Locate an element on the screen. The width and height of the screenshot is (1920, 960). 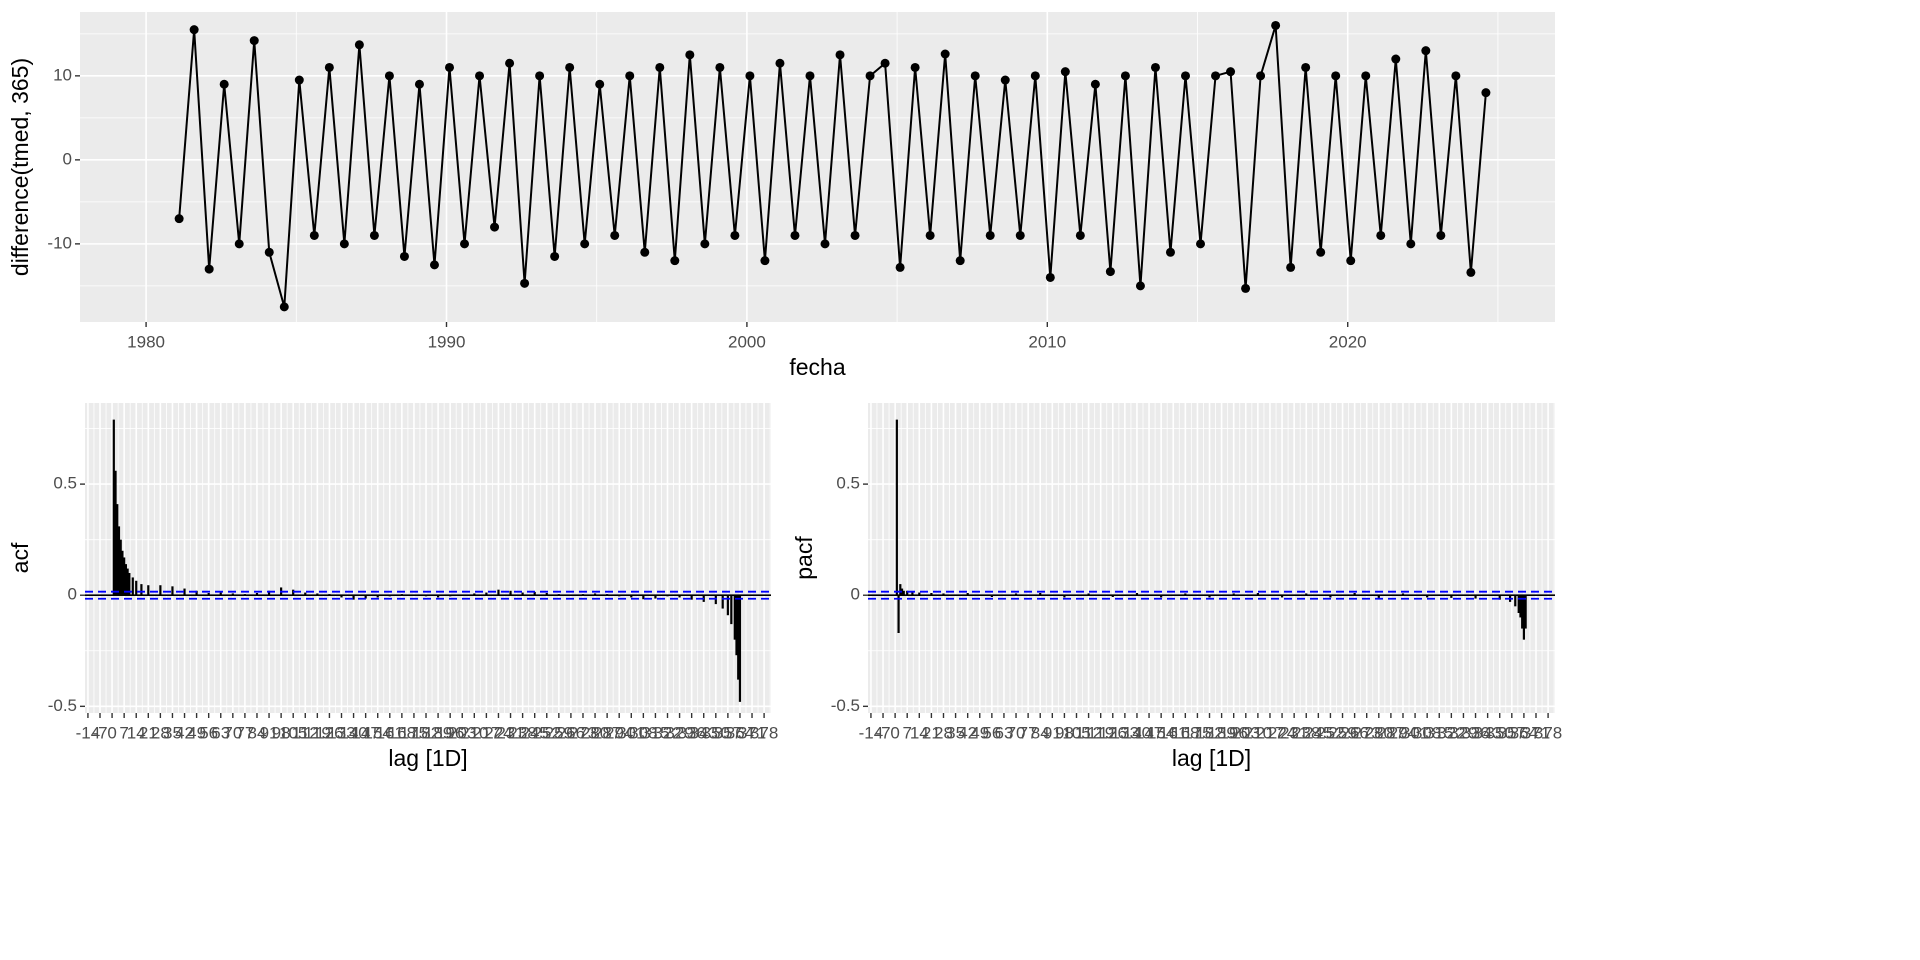
x-tick-label: 70 is located at coordinates (232, 732).